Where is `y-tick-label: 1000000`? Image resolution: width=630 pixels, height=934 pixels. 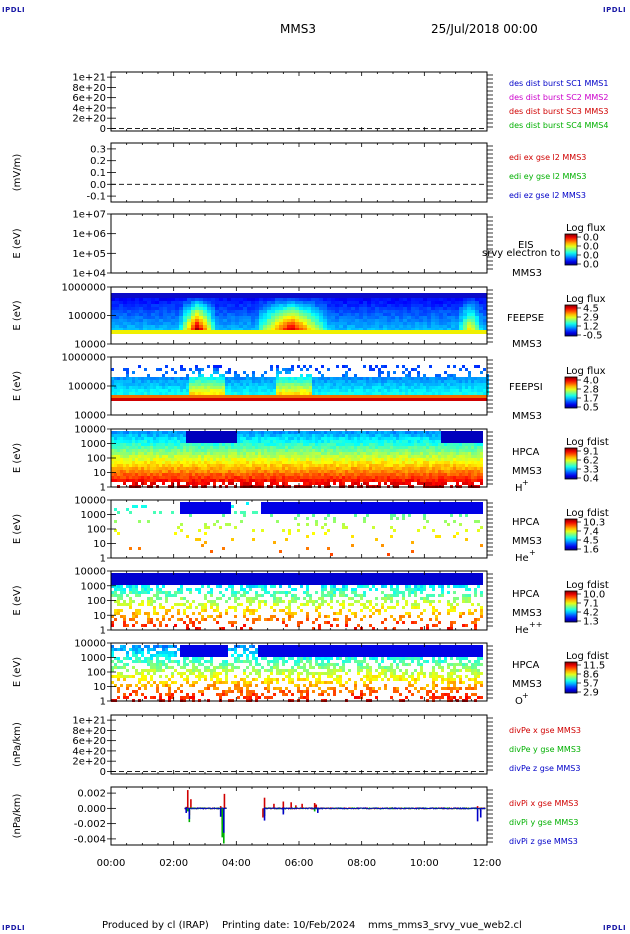
y-tick-label: 1000000 is located at coordinates (83, 288).